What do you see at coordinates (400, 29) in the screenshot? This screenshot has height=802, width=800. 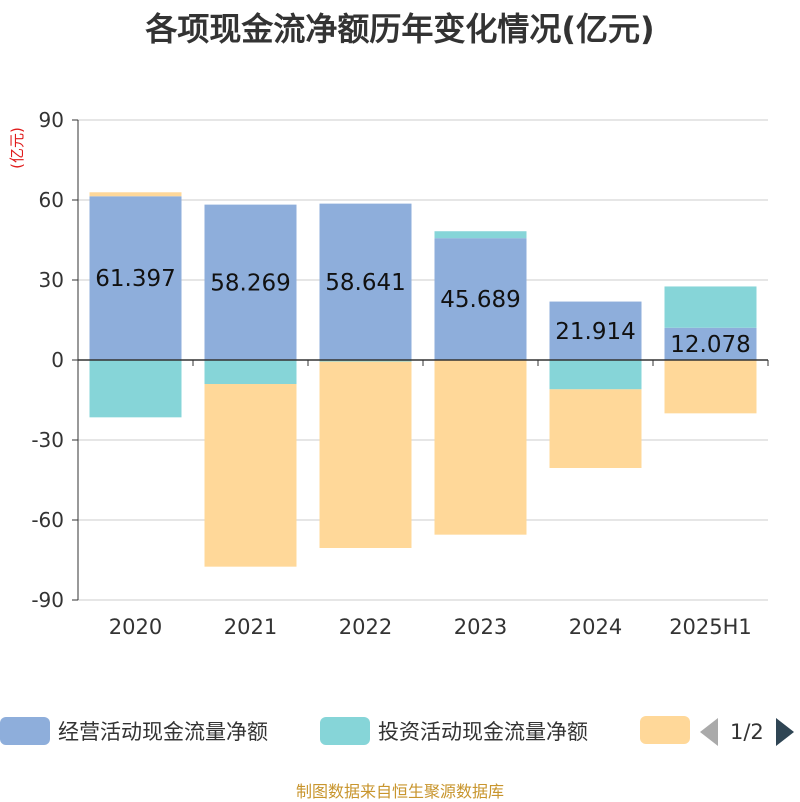 I see `chart-title: 各项现金流净额历年变化情况(亿元)` at bounding box center [400, 29].